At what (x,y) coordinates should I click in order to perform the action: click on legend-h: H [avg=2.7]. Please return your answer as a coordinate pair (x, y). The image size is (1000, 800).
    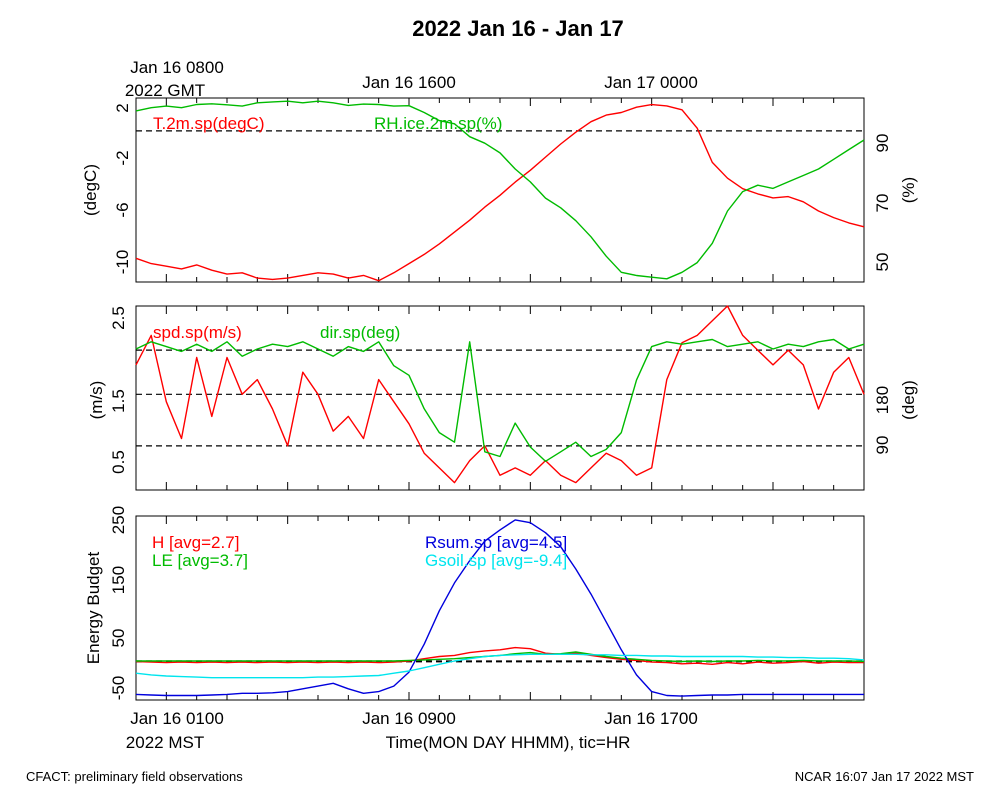
    Looking at the image, I should click on (195, 542).